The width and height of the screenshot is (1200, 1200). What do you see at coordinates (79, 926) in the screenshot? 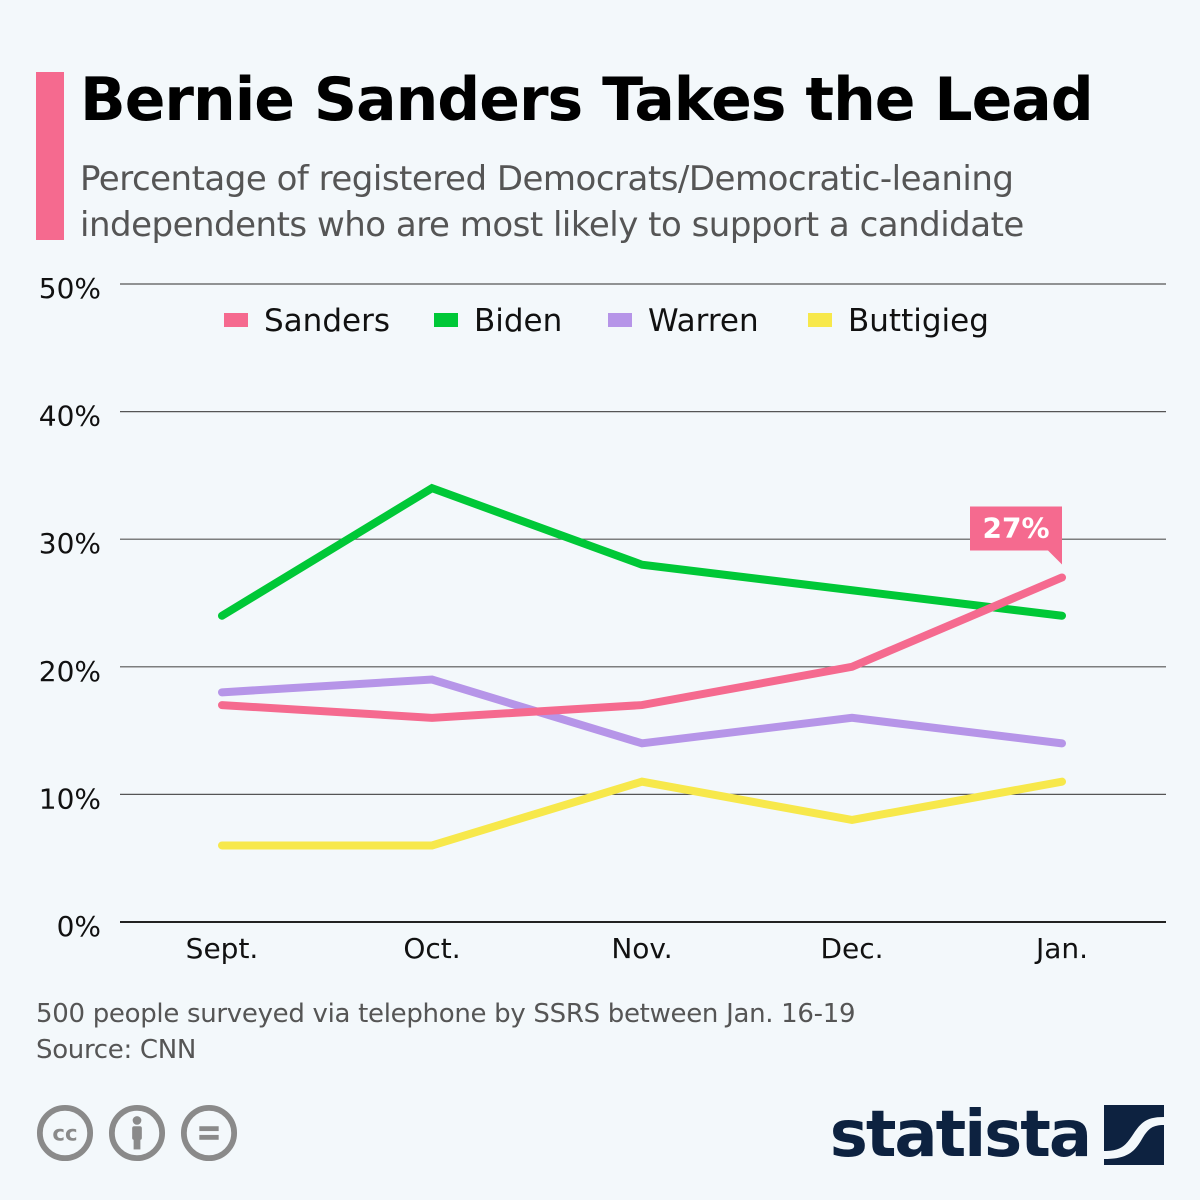
I see `y-tick-label: 0%` at bounding box center [79, 926].